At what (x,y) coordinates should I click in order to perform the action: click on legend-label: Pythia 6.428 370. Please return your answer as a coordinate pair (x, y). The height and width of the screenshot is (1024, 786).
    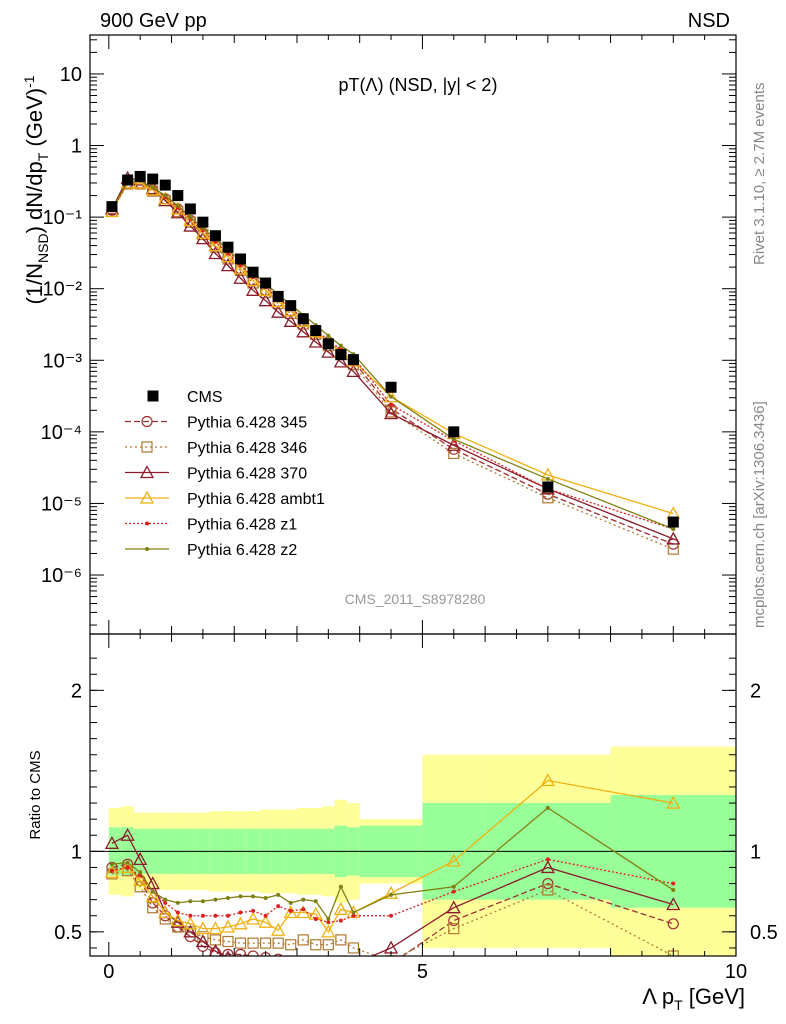
    Looking at the image, I should click on (247, 474).